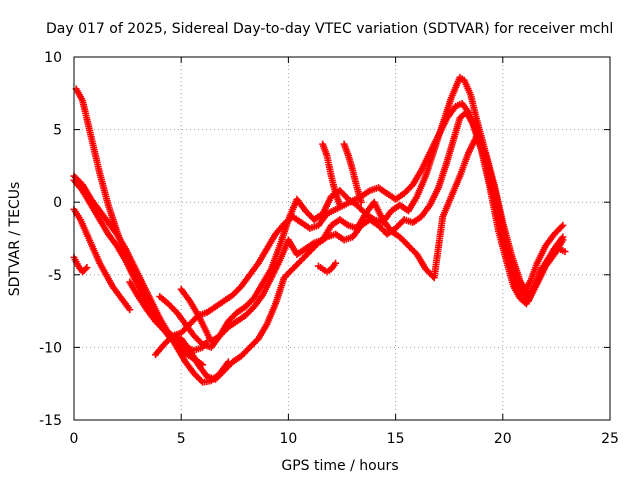 The height and width of the screenshot is (480, 640). What do you see at coordinates (503, 439) in the screenshot?
I see `x-tick-label: 20` at bounding box center [503, 439].